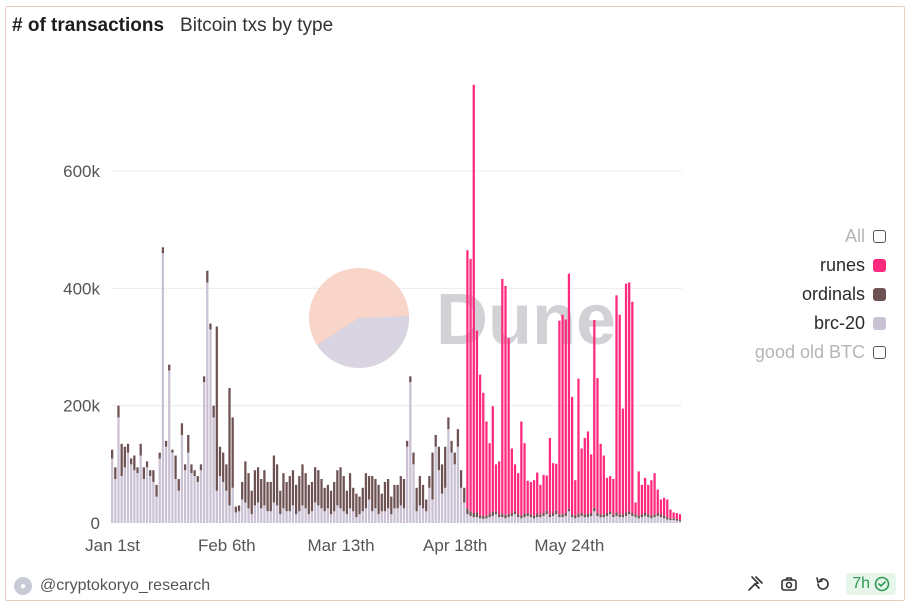 Image resolution: width=910 pixels, height=609 pixels. I want to click on x-tick-label: Apr 18th, so click(455, 545).